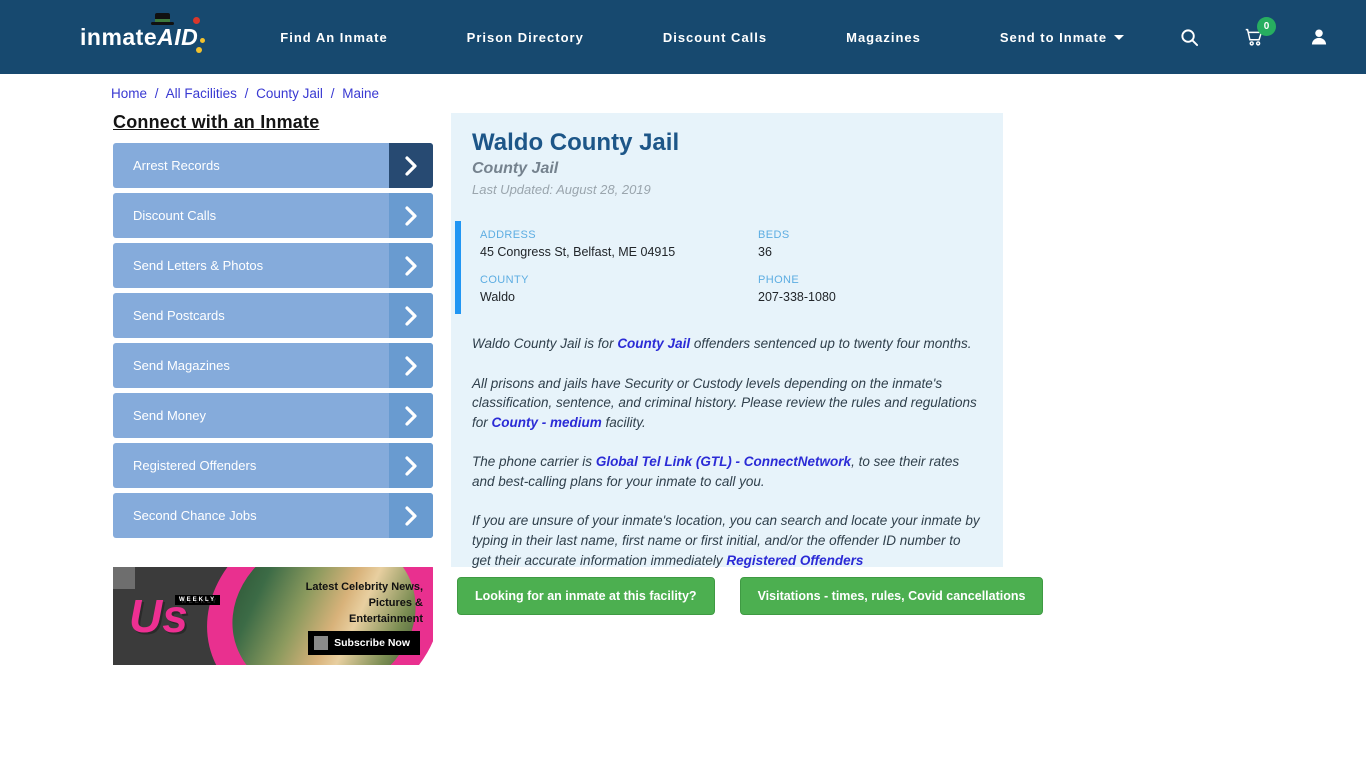 The width and height of the screenshot is (1366, 768). I want to click on last-updated: Last Updated: August 28, 2019, so click(561, 189).